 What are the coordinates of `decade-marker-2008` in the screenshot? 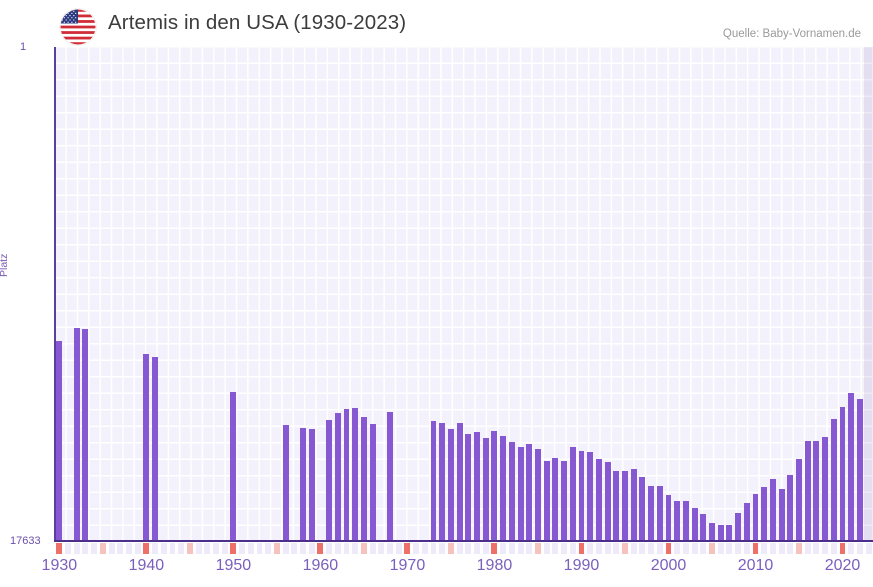 It's located at (738, 548).